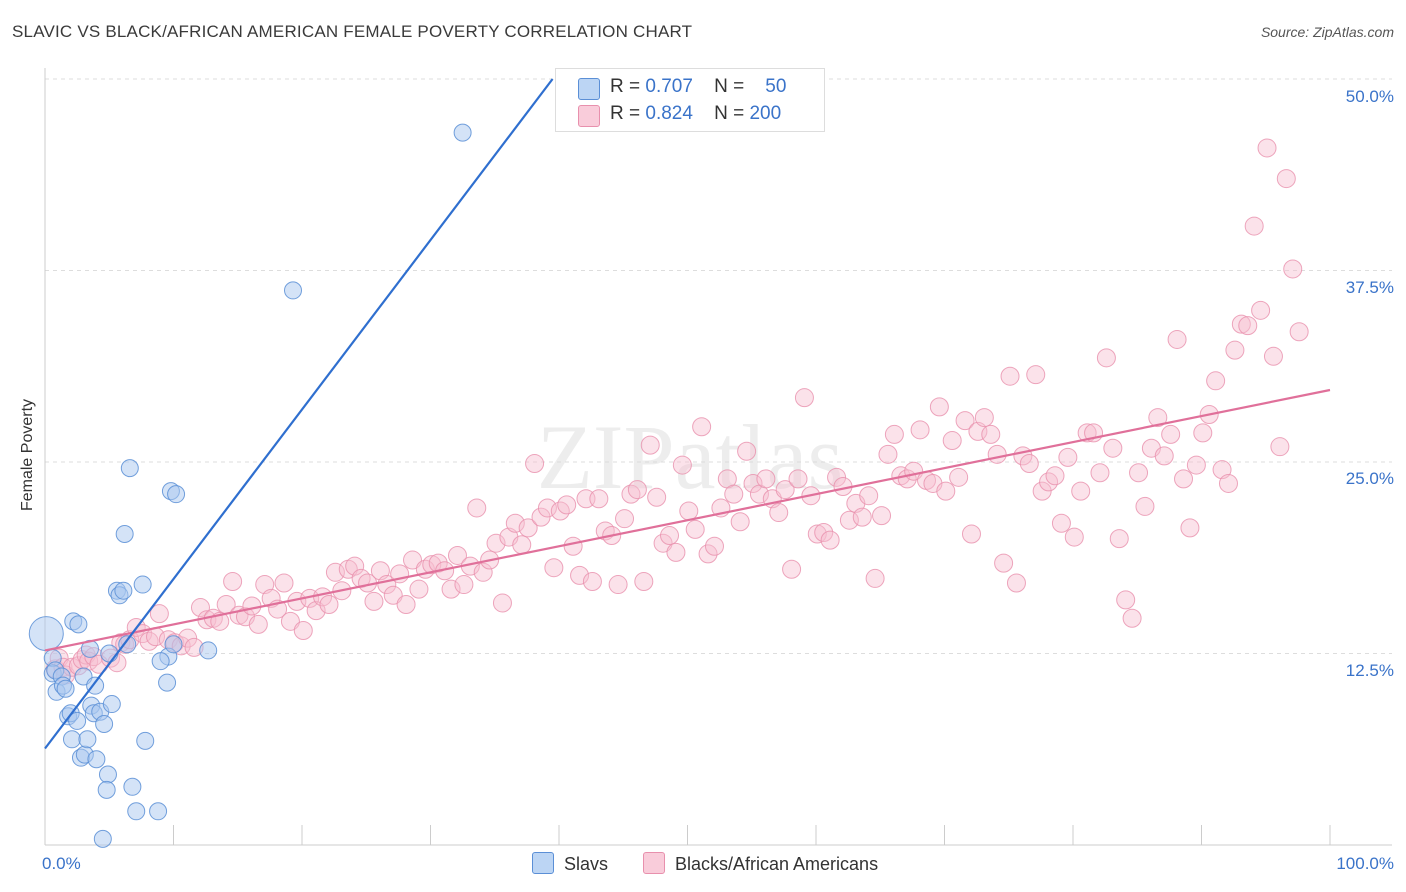 The image size is (1406, 892). What do you see at coordinates (586, 864) in the screenshot?
I see `legend-slavs-label: Slavs` at bounding box center [586, 864].